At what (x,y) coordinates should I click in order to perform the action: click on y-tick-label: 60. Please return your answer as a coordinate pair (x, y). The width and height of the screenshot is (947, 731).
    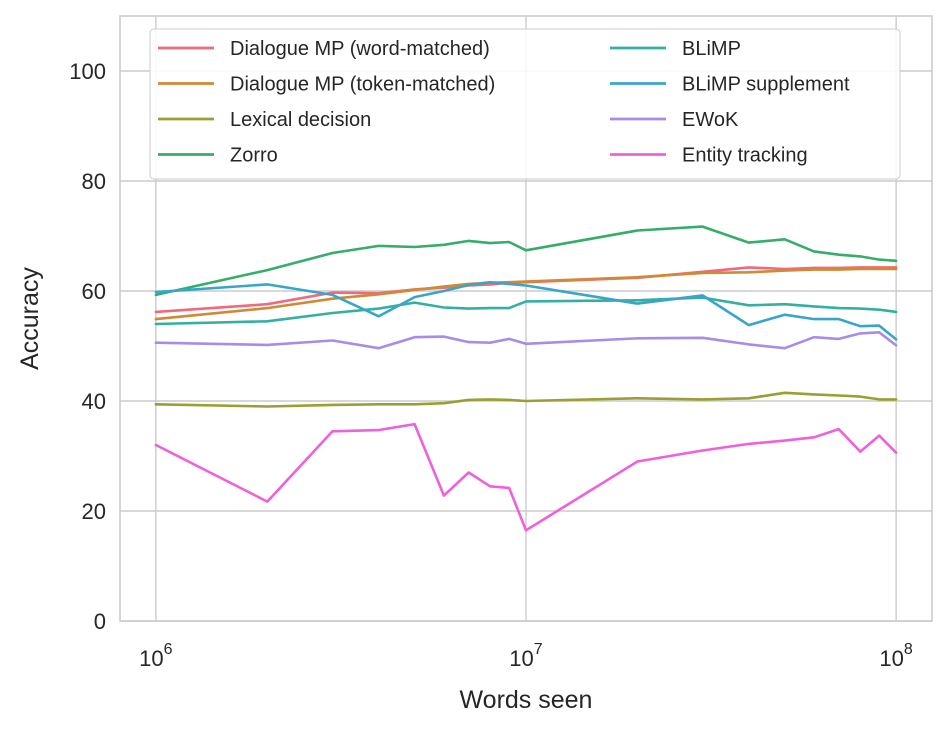
    Looking at the image, I should click on (94, 291).